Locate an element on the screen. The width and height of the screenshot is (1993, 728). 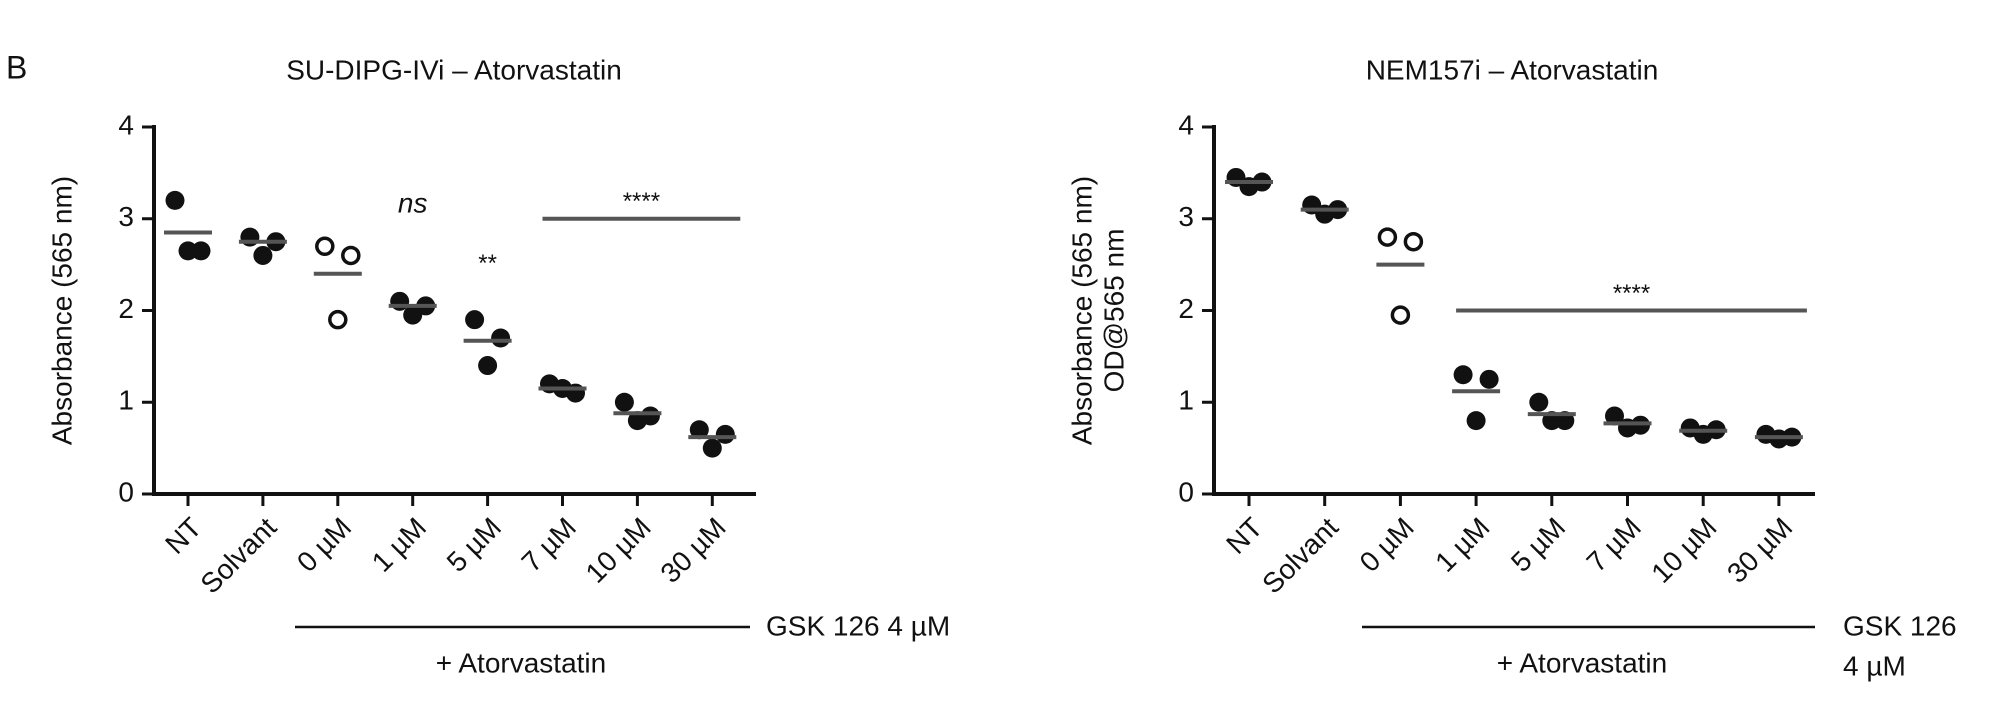
panel-label: B is located at coordinates (16, 67).